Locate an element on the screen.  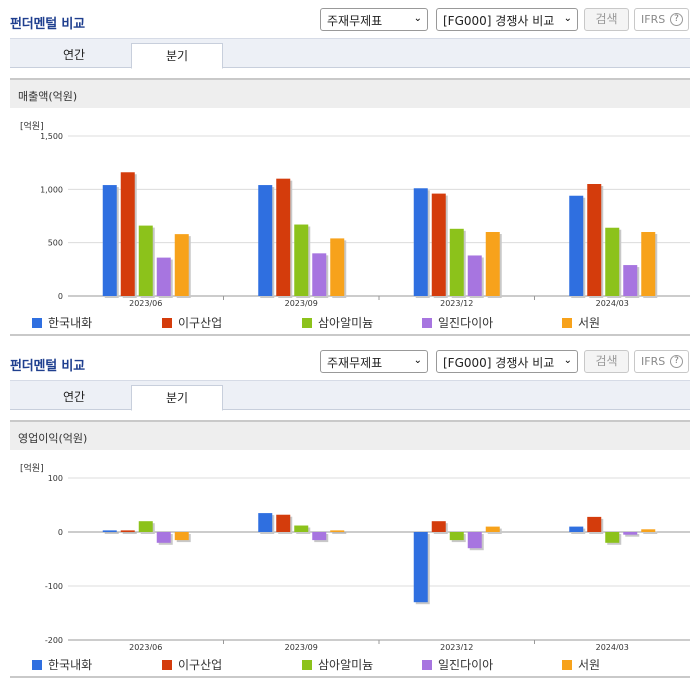
y-tick-label: 500 is located at coordinates (55, 243).